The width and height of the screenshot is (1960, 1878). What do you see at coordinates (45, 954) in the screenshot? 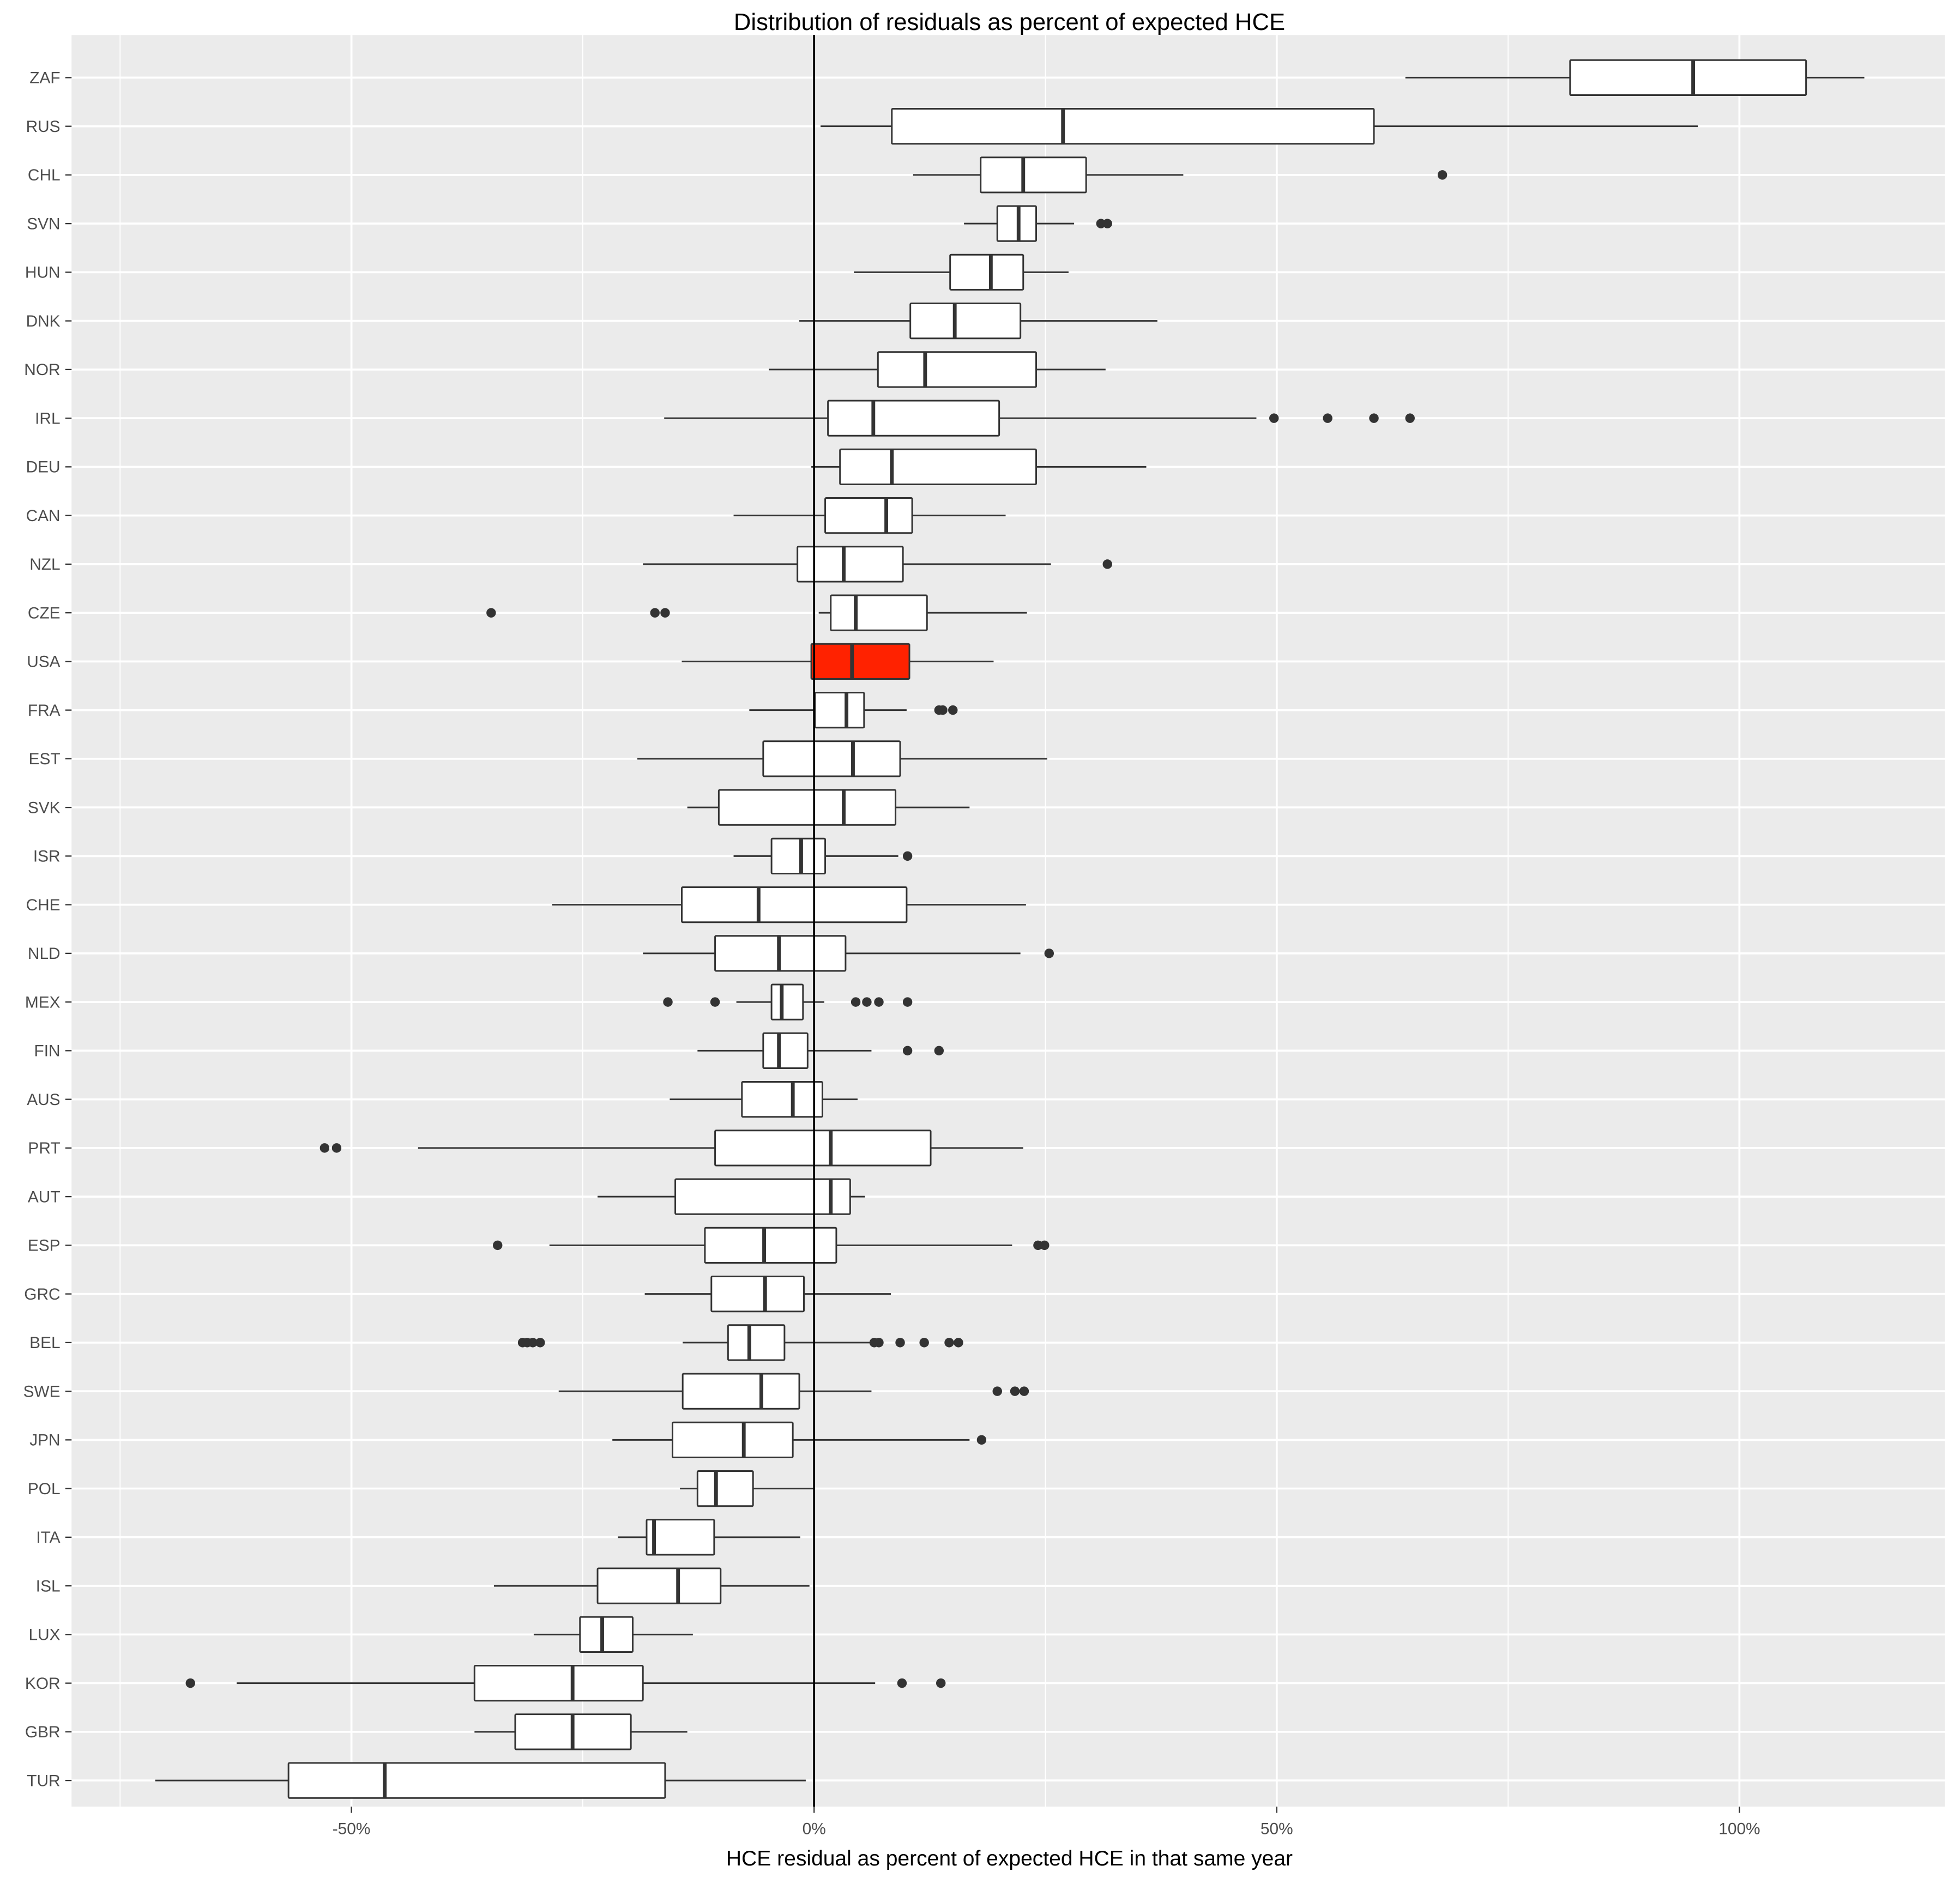
I see `y-tick-label-nld: NLD` at bounding box center [45, 954].